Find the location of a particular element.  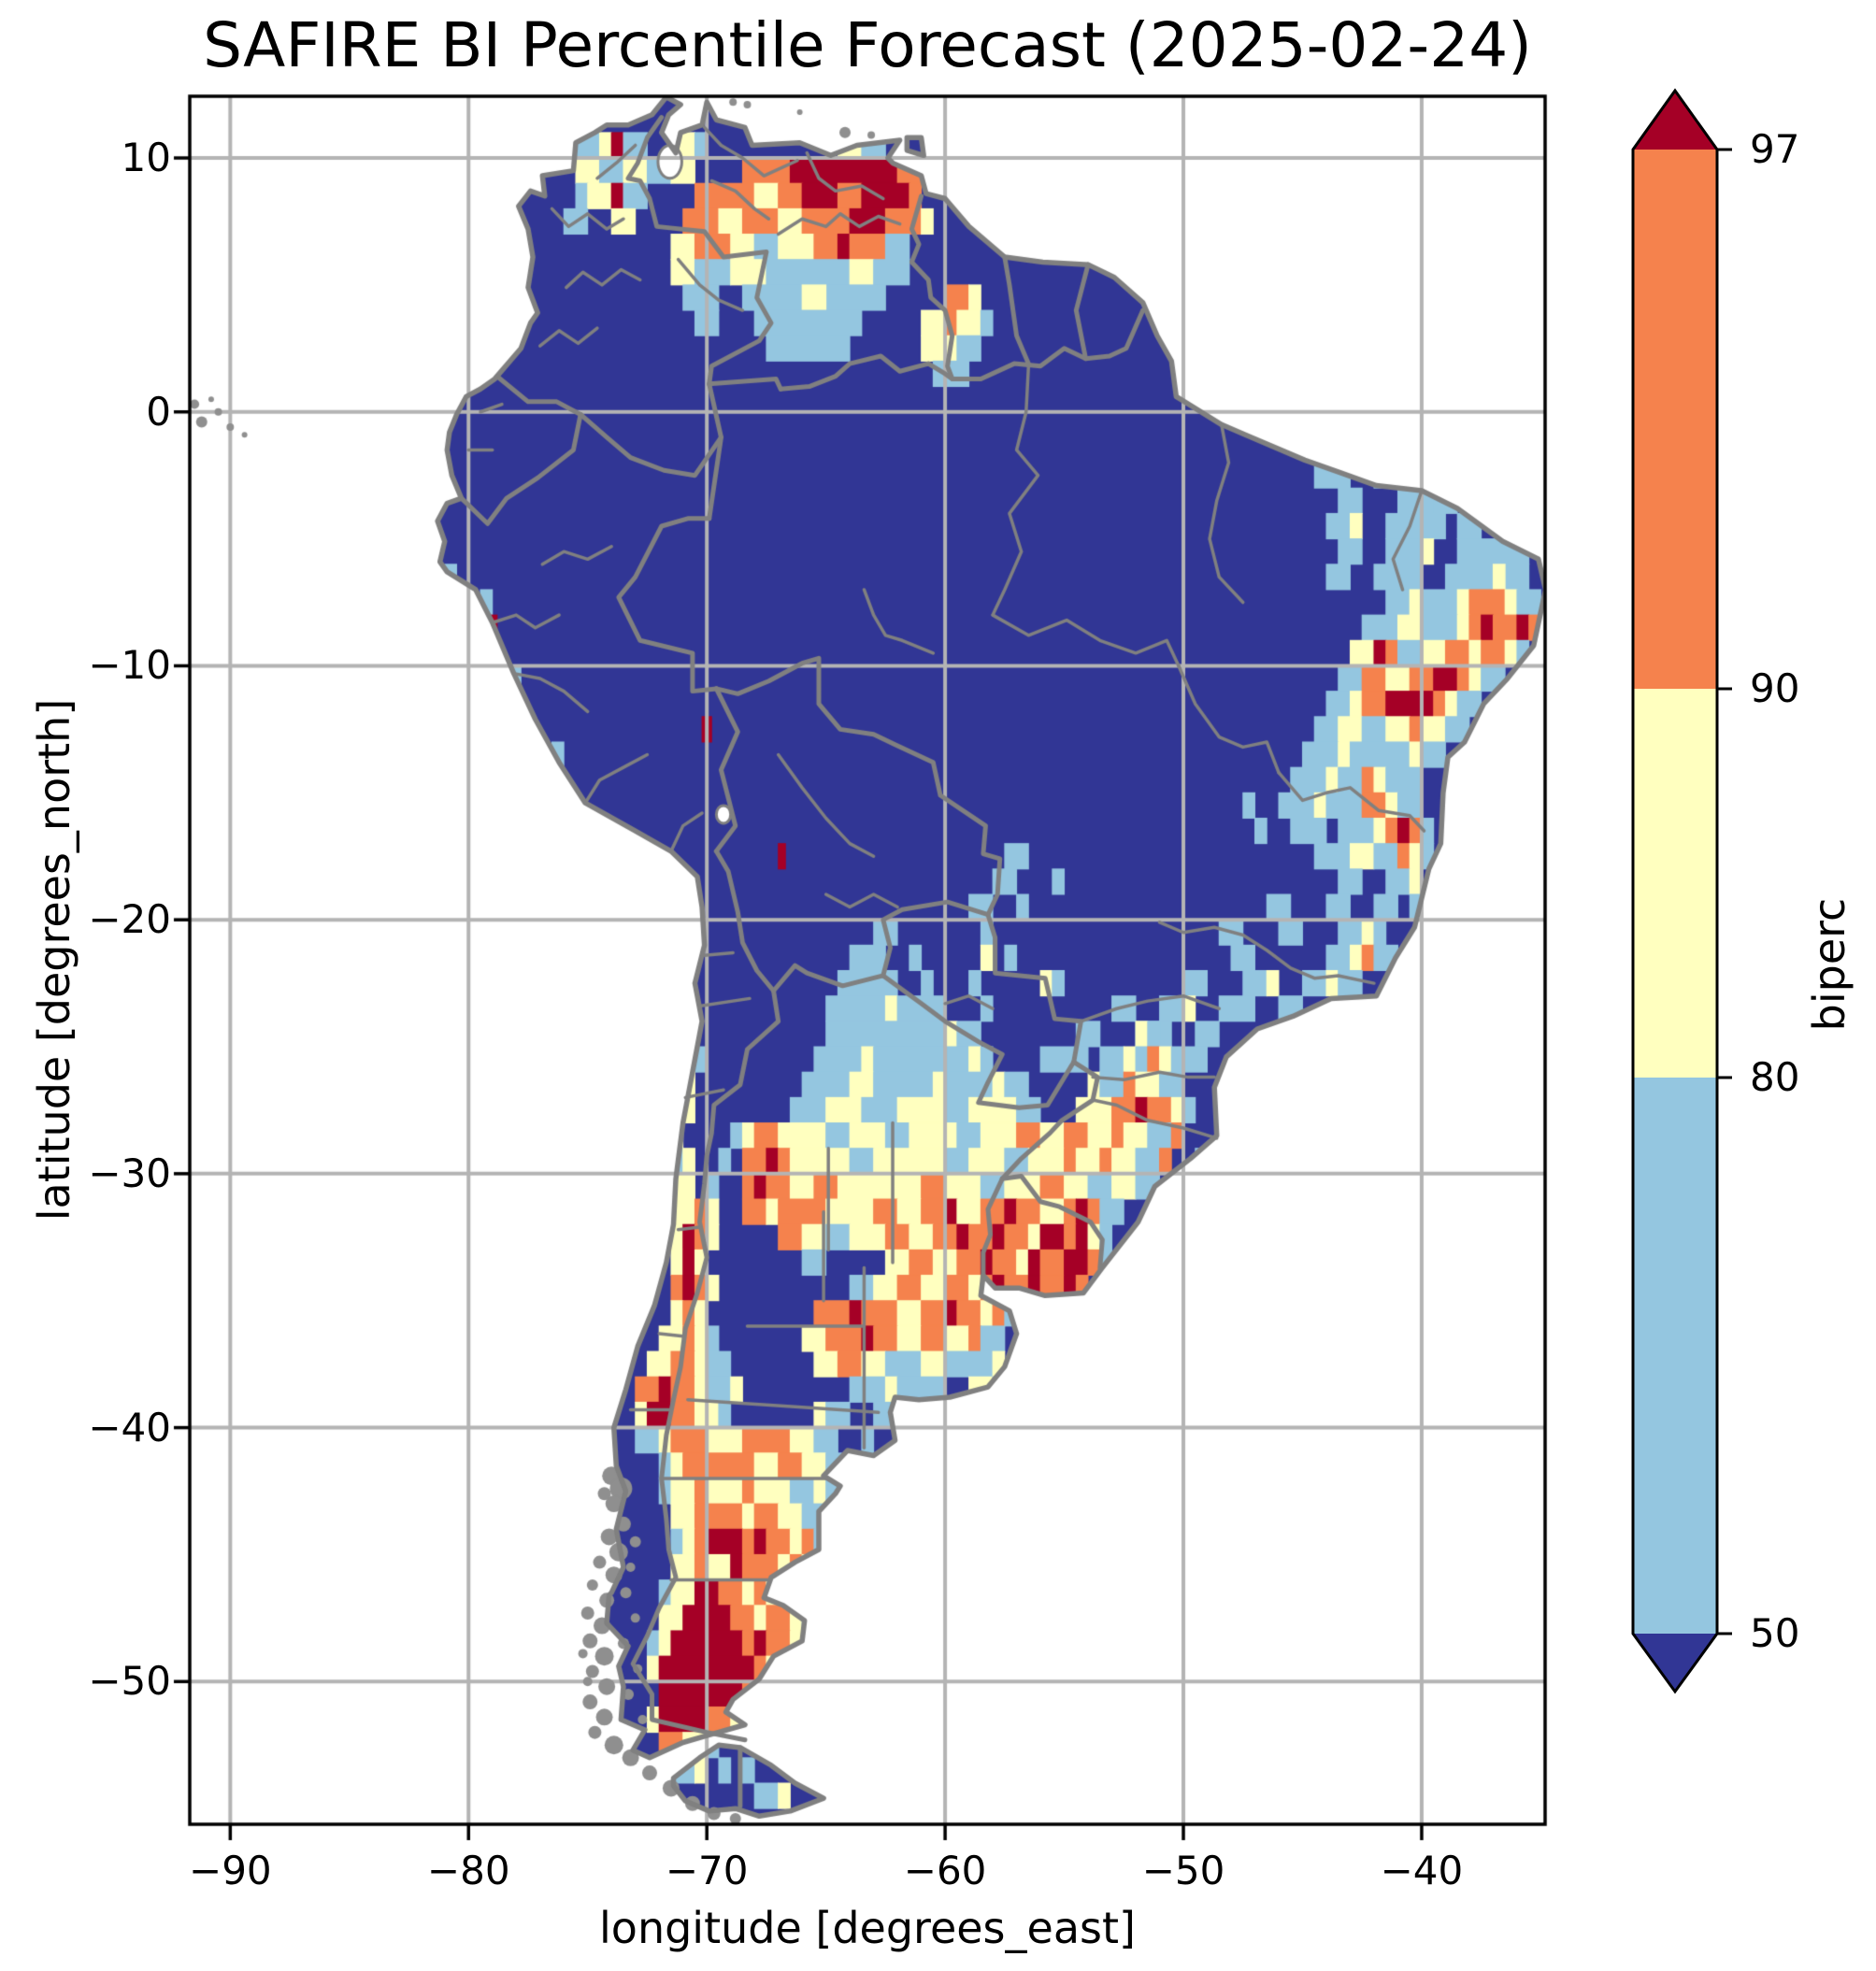

colorbar-tick-label: 97 is located at coordinates (1775, 149).